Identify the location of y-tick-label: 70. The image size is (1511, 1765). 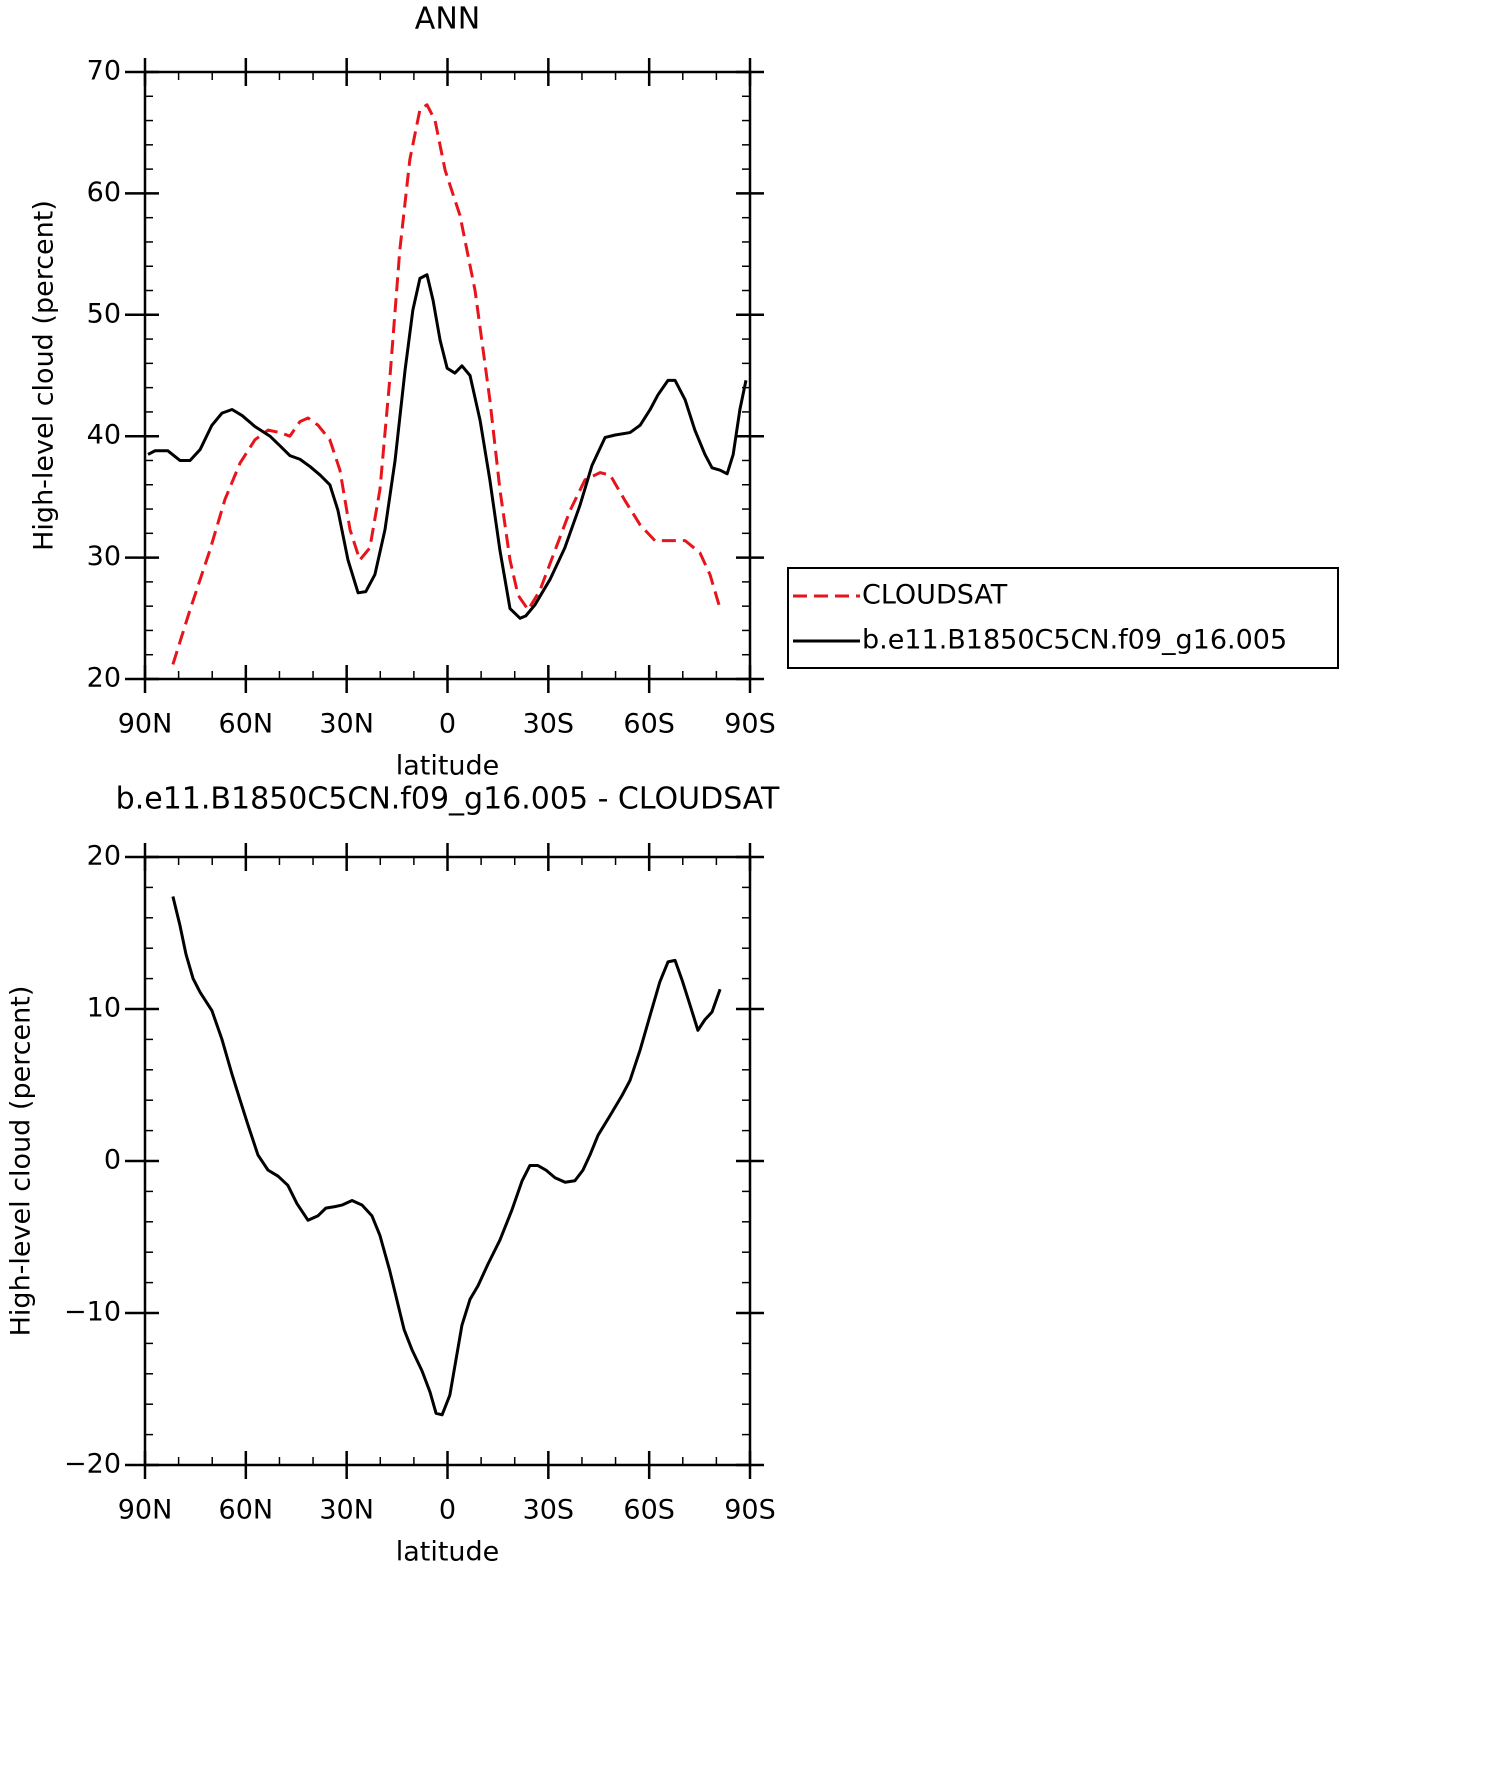
(104, 71).